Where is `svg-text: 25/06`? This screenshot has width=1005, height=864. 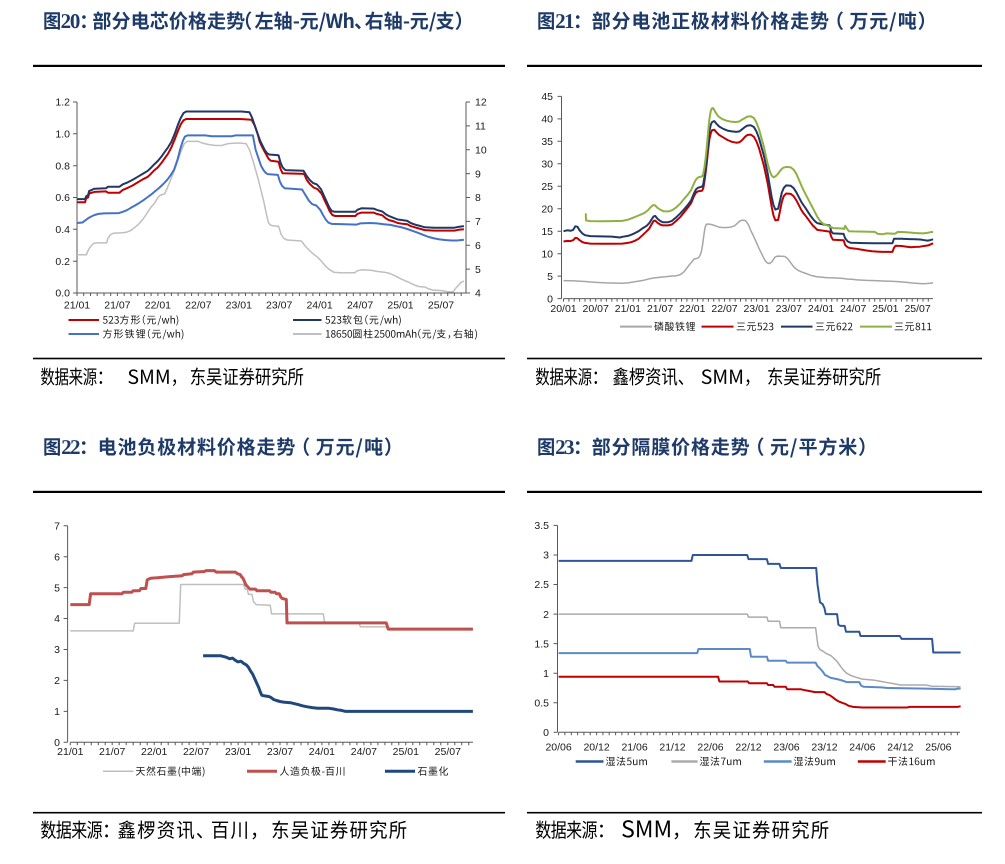 svg-text: 25/06 is located at coordinates (938, 748).